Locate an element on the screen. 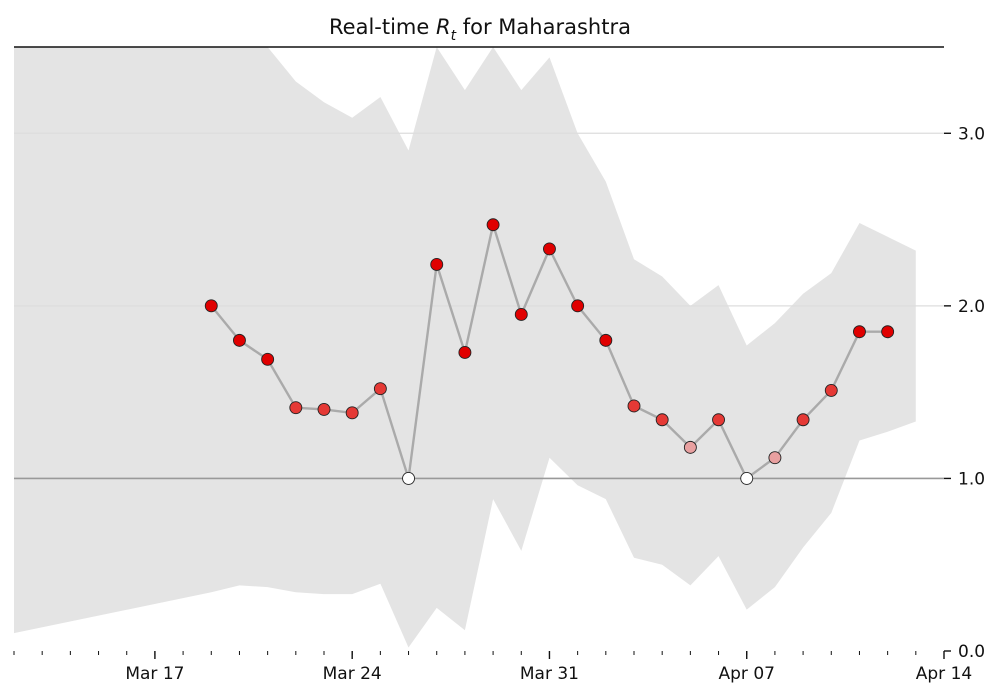  x-tick-label: Mar 24 is located at coordinates (352, 674).